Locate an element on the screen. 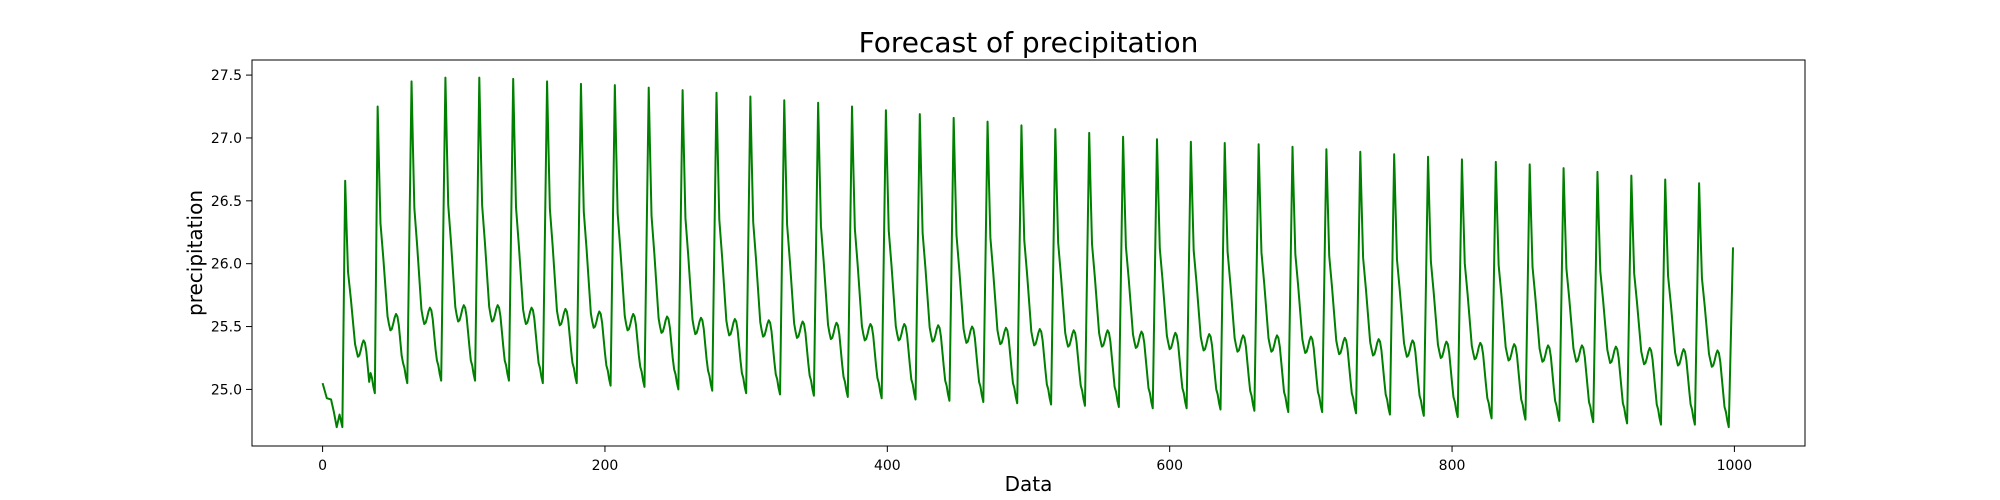 The image size is (2000, 500). x-tick-label: 600 is located at coordinates (1169, 466).